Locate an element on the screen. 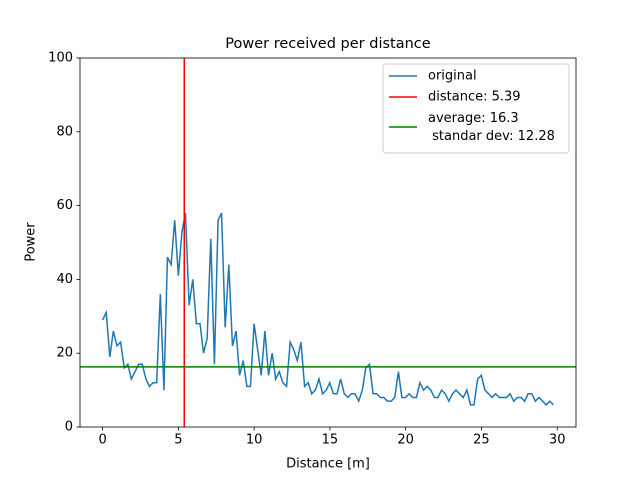 The height and width of the screenshot is (480, 640). x-tick-label: 0 is located at coordinates (102, 440).